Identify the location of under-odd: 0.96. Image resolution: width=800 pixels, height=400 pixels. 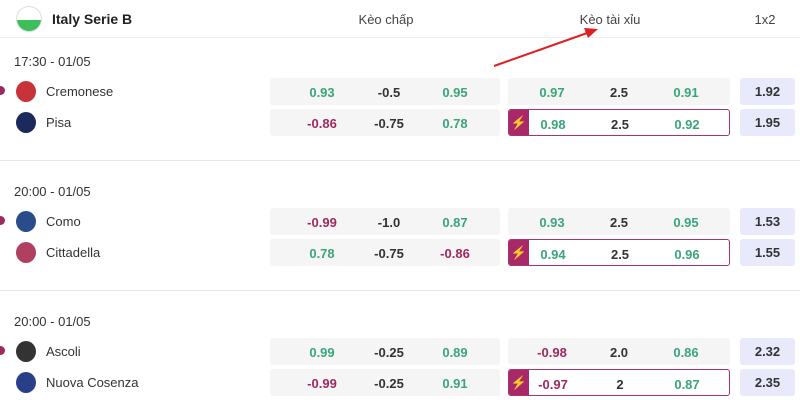
(687, 254).